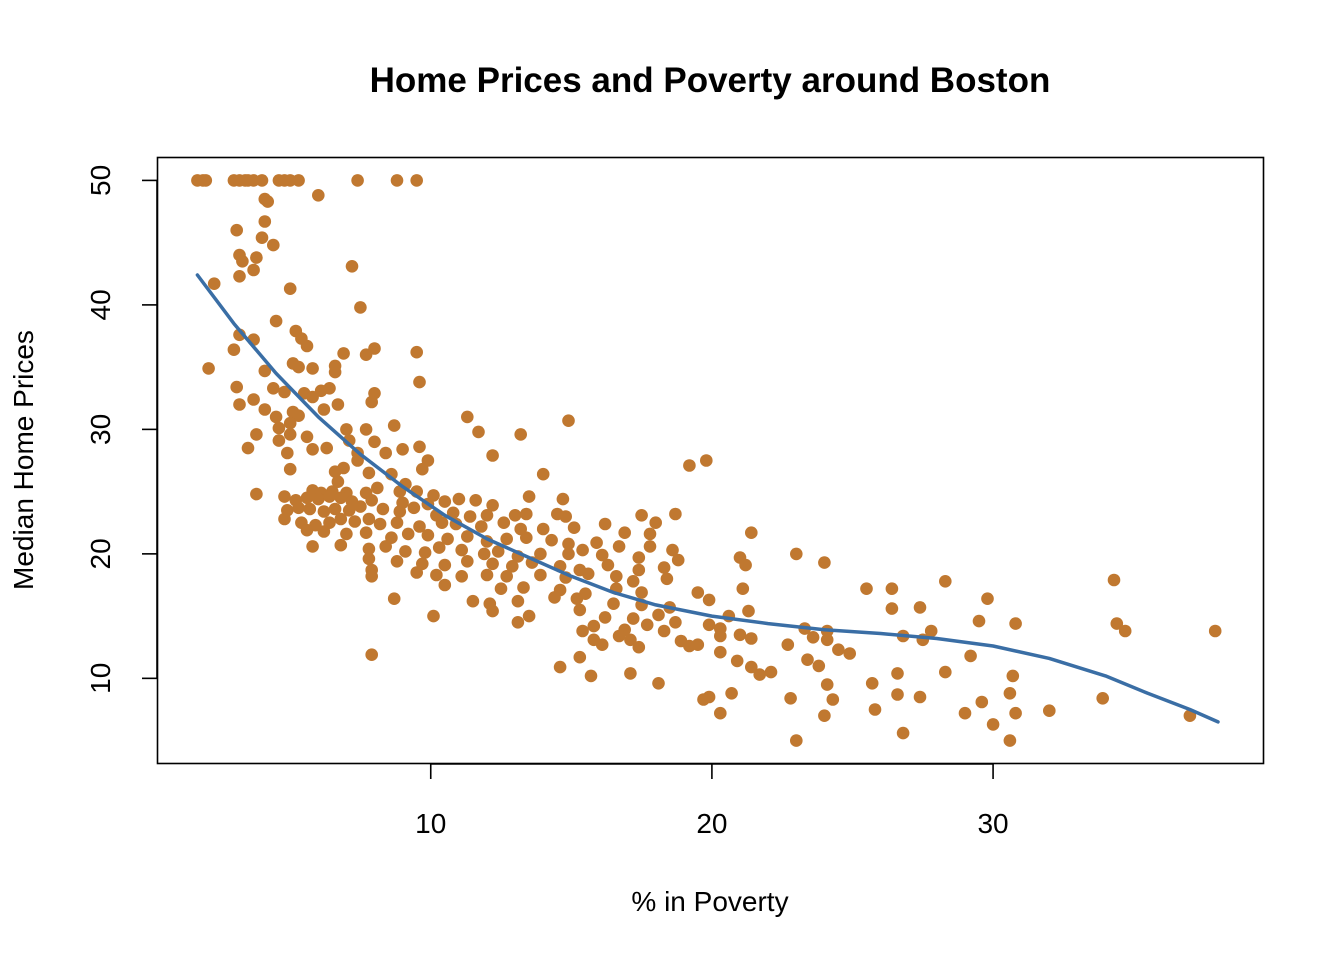 The width and height of the screenshot is (1344, 960). Describe the element at coordinates (100, 553) in the screenshot. I see `y-tick-label: 20` at that location.